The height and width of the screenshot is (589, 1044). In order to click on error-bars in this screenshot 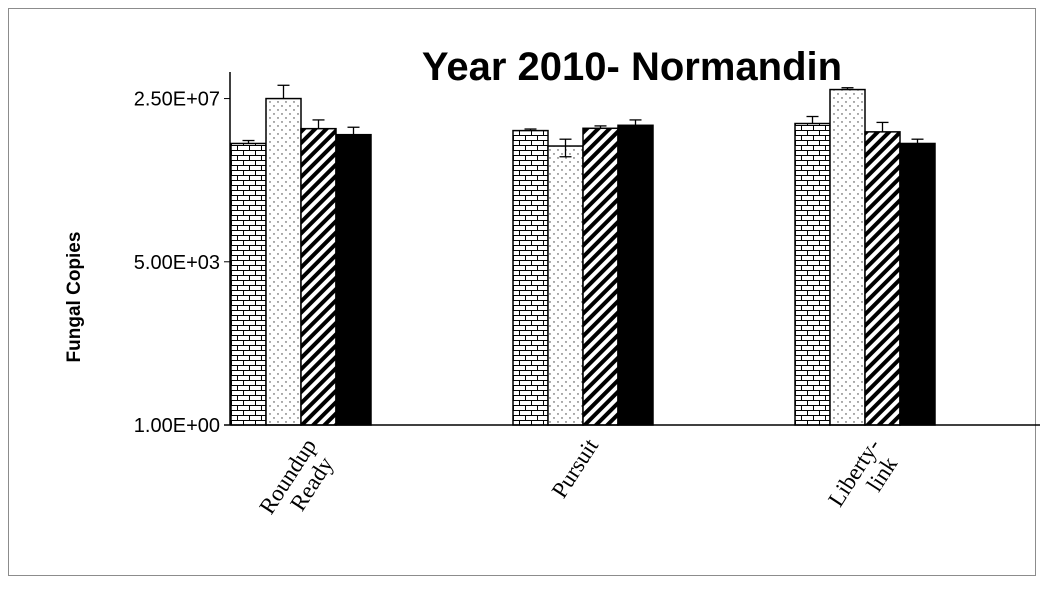, I will do `click(583, 121)`.